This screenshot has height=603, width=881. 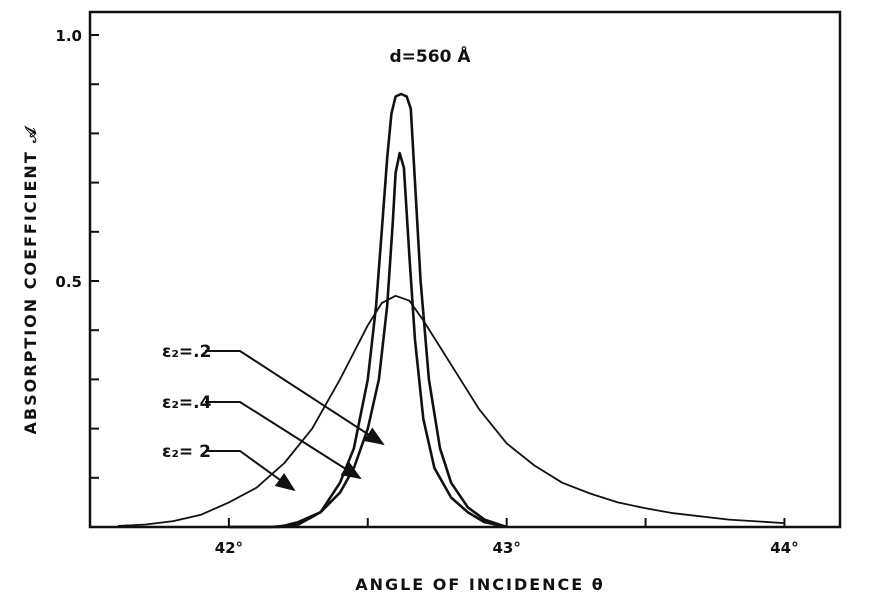 What do you see at coordinates (30, 280) in the screenshot?
I see `y-axis-label: ABSORPTION COEFFICIENT 𝒜` at bounding box center [30, 280].